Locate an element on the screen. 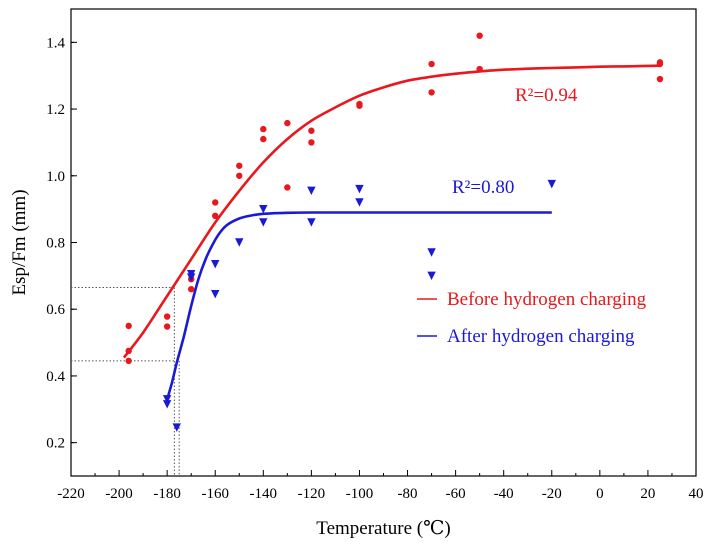  y-tick-label: 0.6 is located at coordinates (55, 310).